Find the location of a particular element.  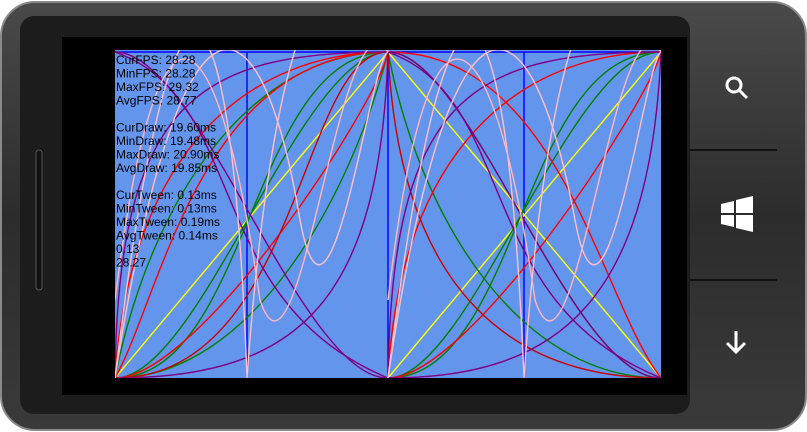

stat-line: MinFPS: 28.28 is located at coordinates (156, 74).